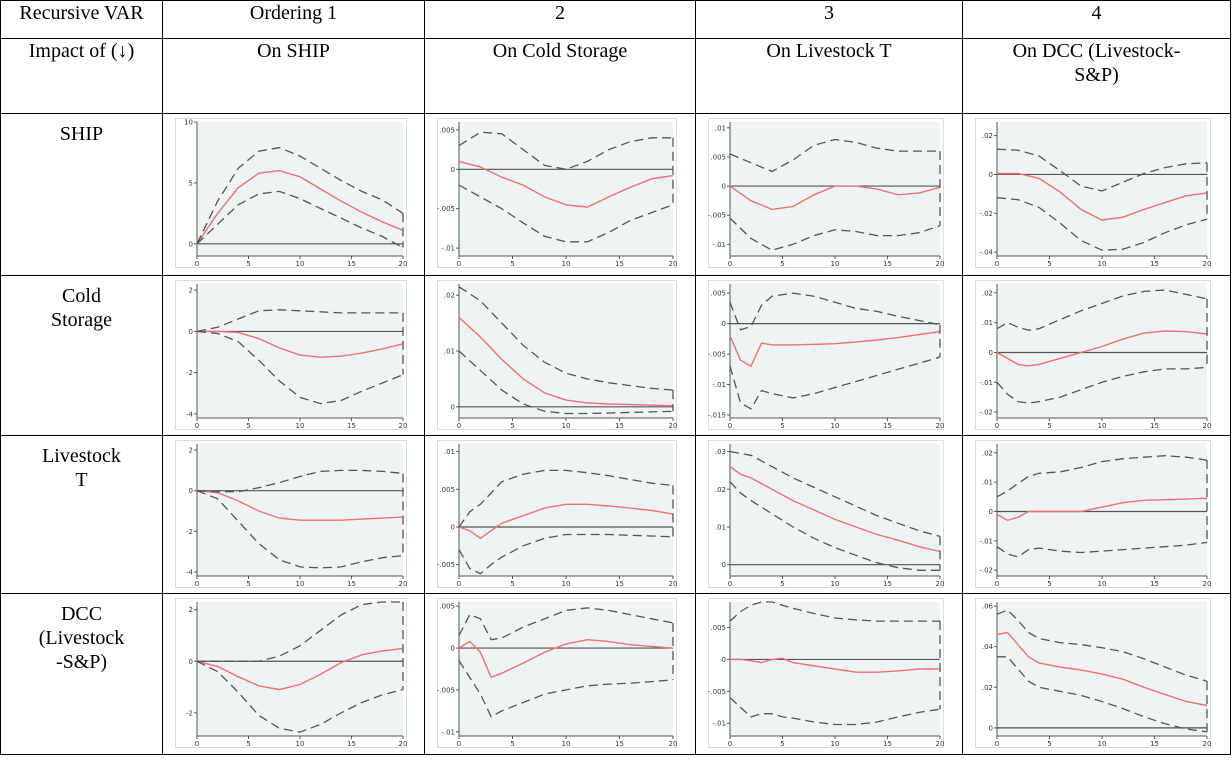 Image resolution: width=1232 pixels, height=776 pixels. Describe the element at coordinates (826, 673) in the screenshot. I see `irf-plot-dcc-on-livestock-t: .005 0 -.005 -.01 0 5 10 15 20` at that location.